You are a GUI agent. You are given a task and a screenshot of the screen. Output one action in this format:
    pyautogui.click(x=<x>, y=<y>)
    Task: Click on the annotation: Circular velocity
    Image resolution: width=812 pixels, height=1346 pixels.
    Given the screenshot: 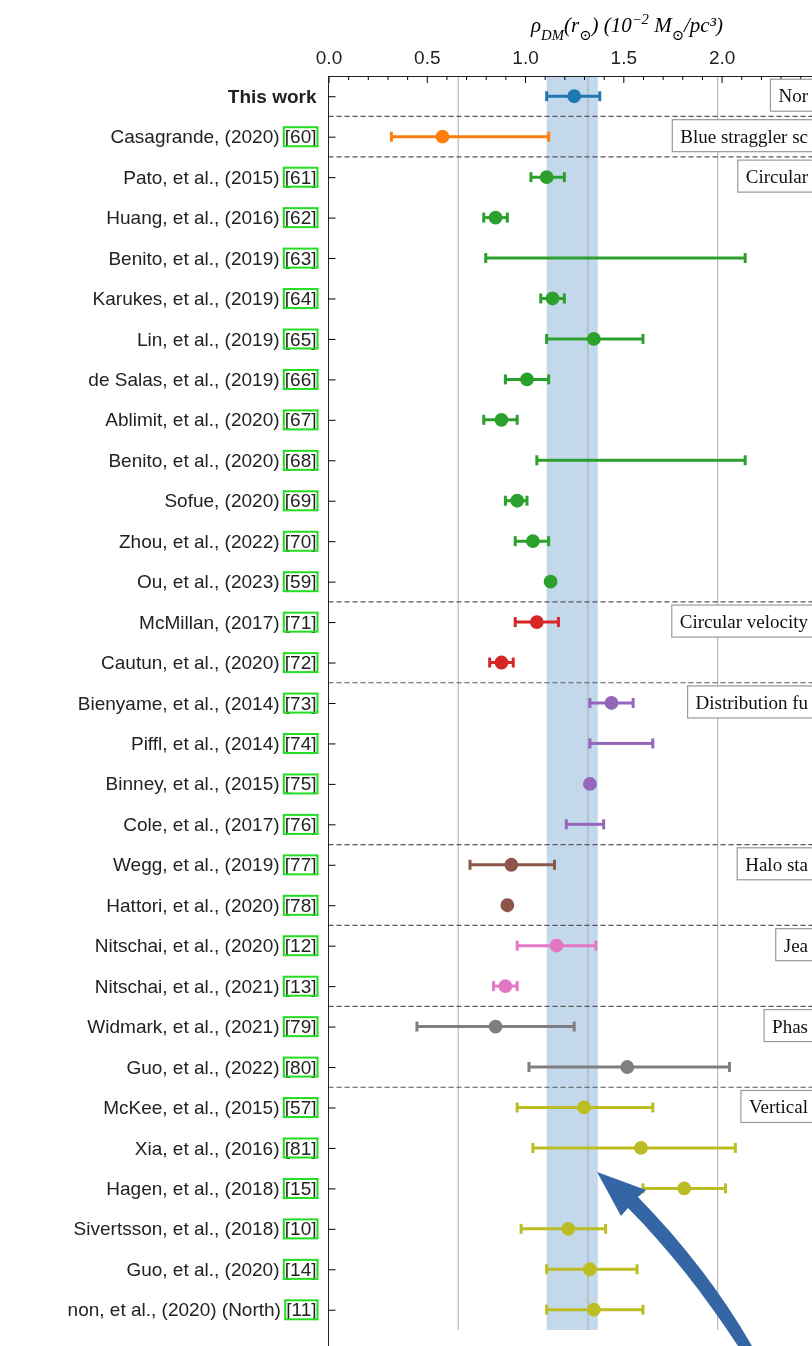 What is the action you would take?
    pyautogui.click(x=744, y=622)
    